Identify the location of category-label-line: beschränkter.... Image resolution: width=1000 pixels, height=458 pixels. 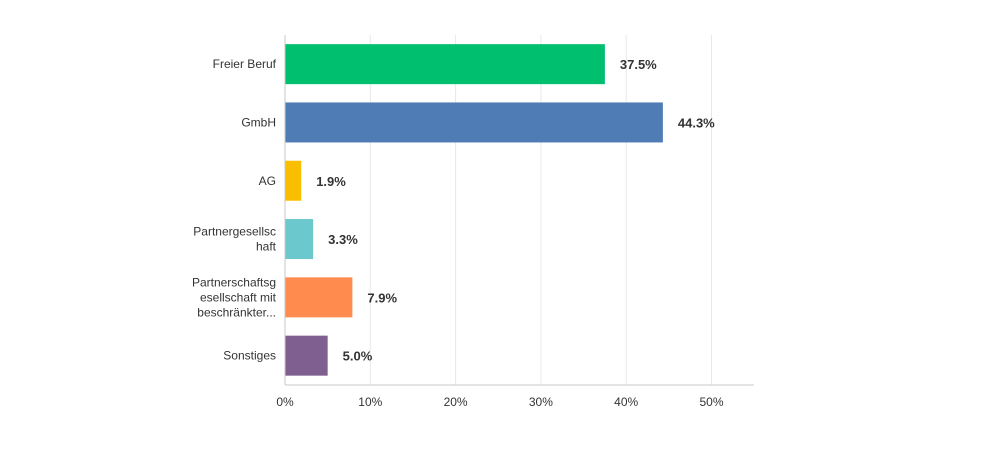
(236, 312).